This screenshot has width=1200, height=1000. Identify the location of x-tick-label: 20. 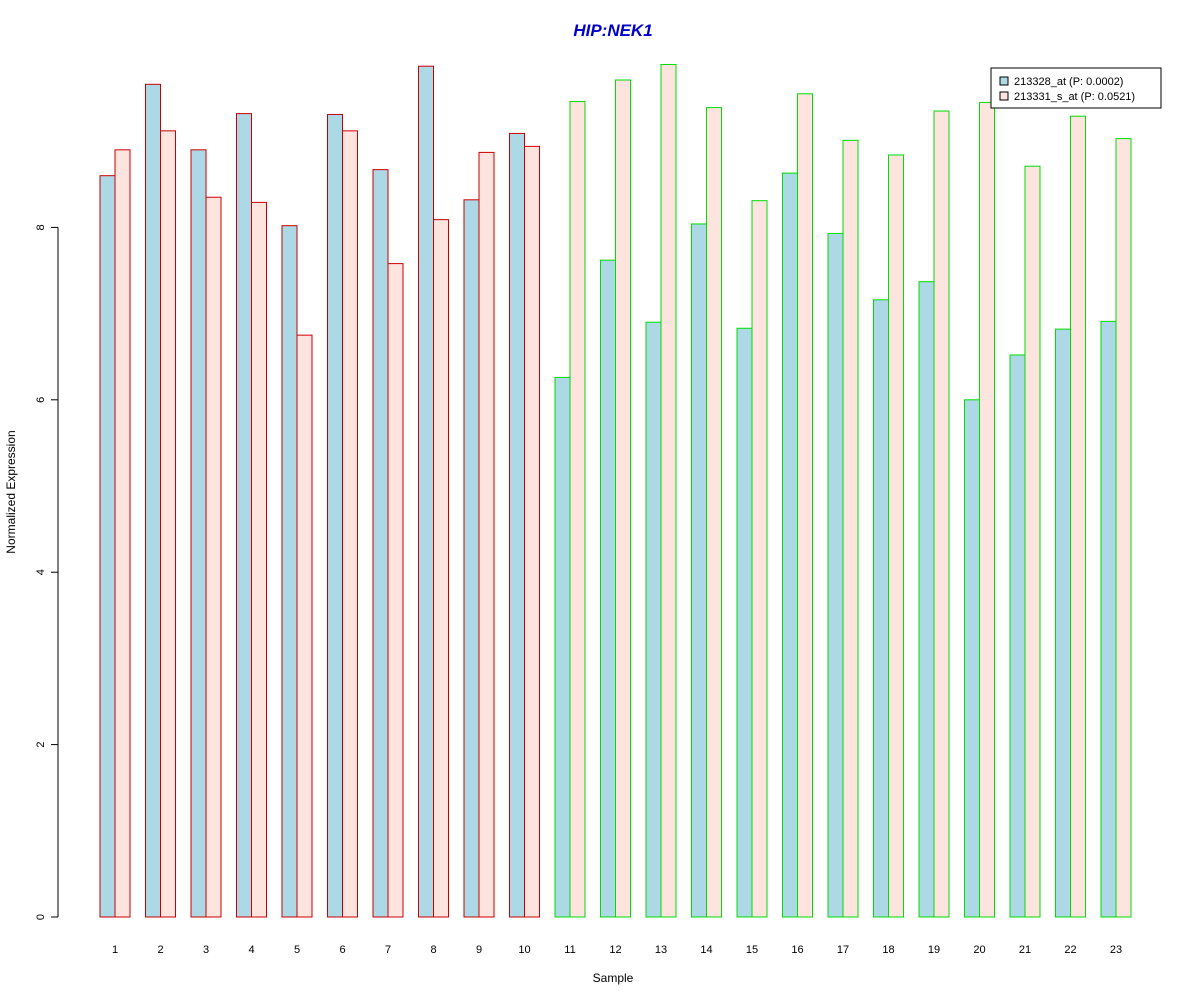
(979, 950).